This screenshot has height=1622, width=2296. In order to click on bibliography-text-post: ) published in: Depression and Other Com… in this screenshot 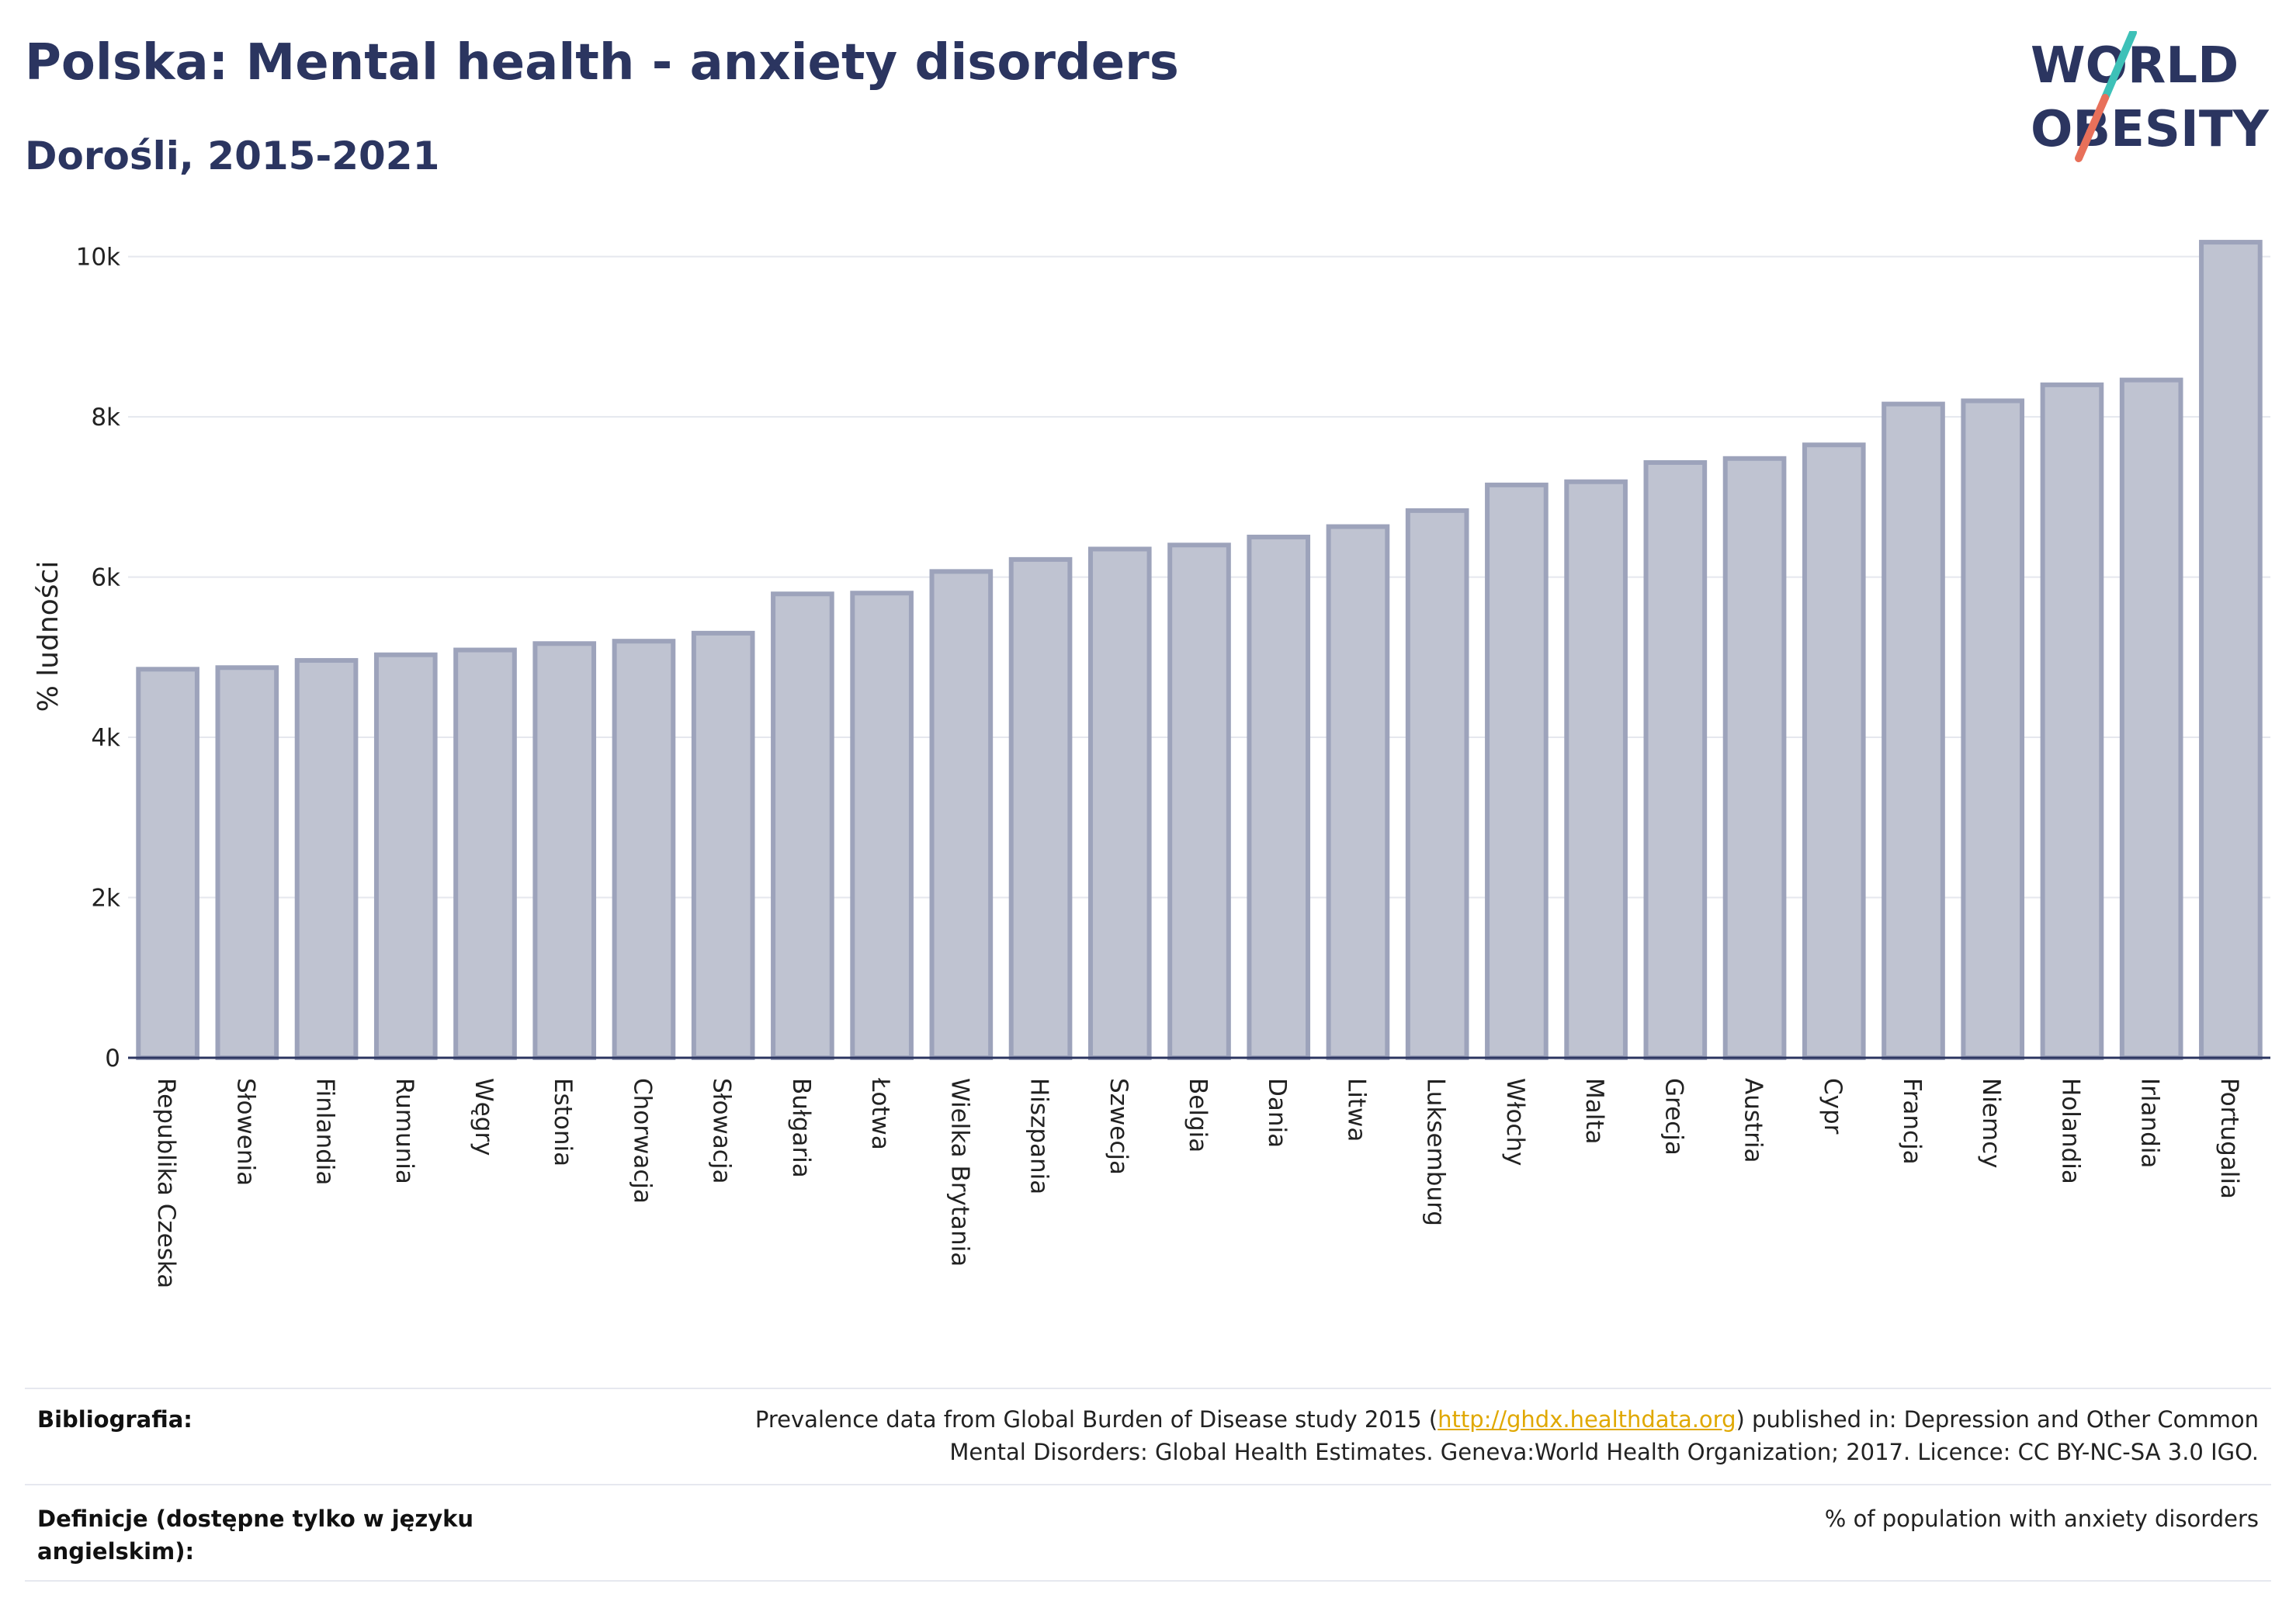, I will do `click(1998, 1419)`.